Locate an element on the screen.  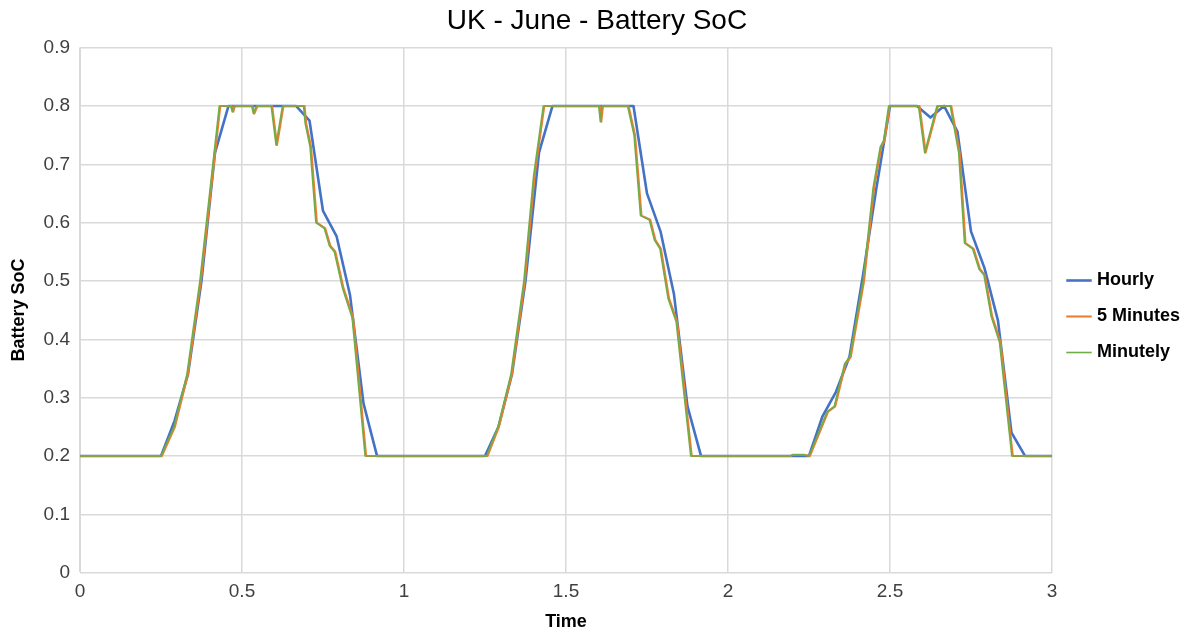
legend-label: Hourly is located at coordinates (1125, 279).